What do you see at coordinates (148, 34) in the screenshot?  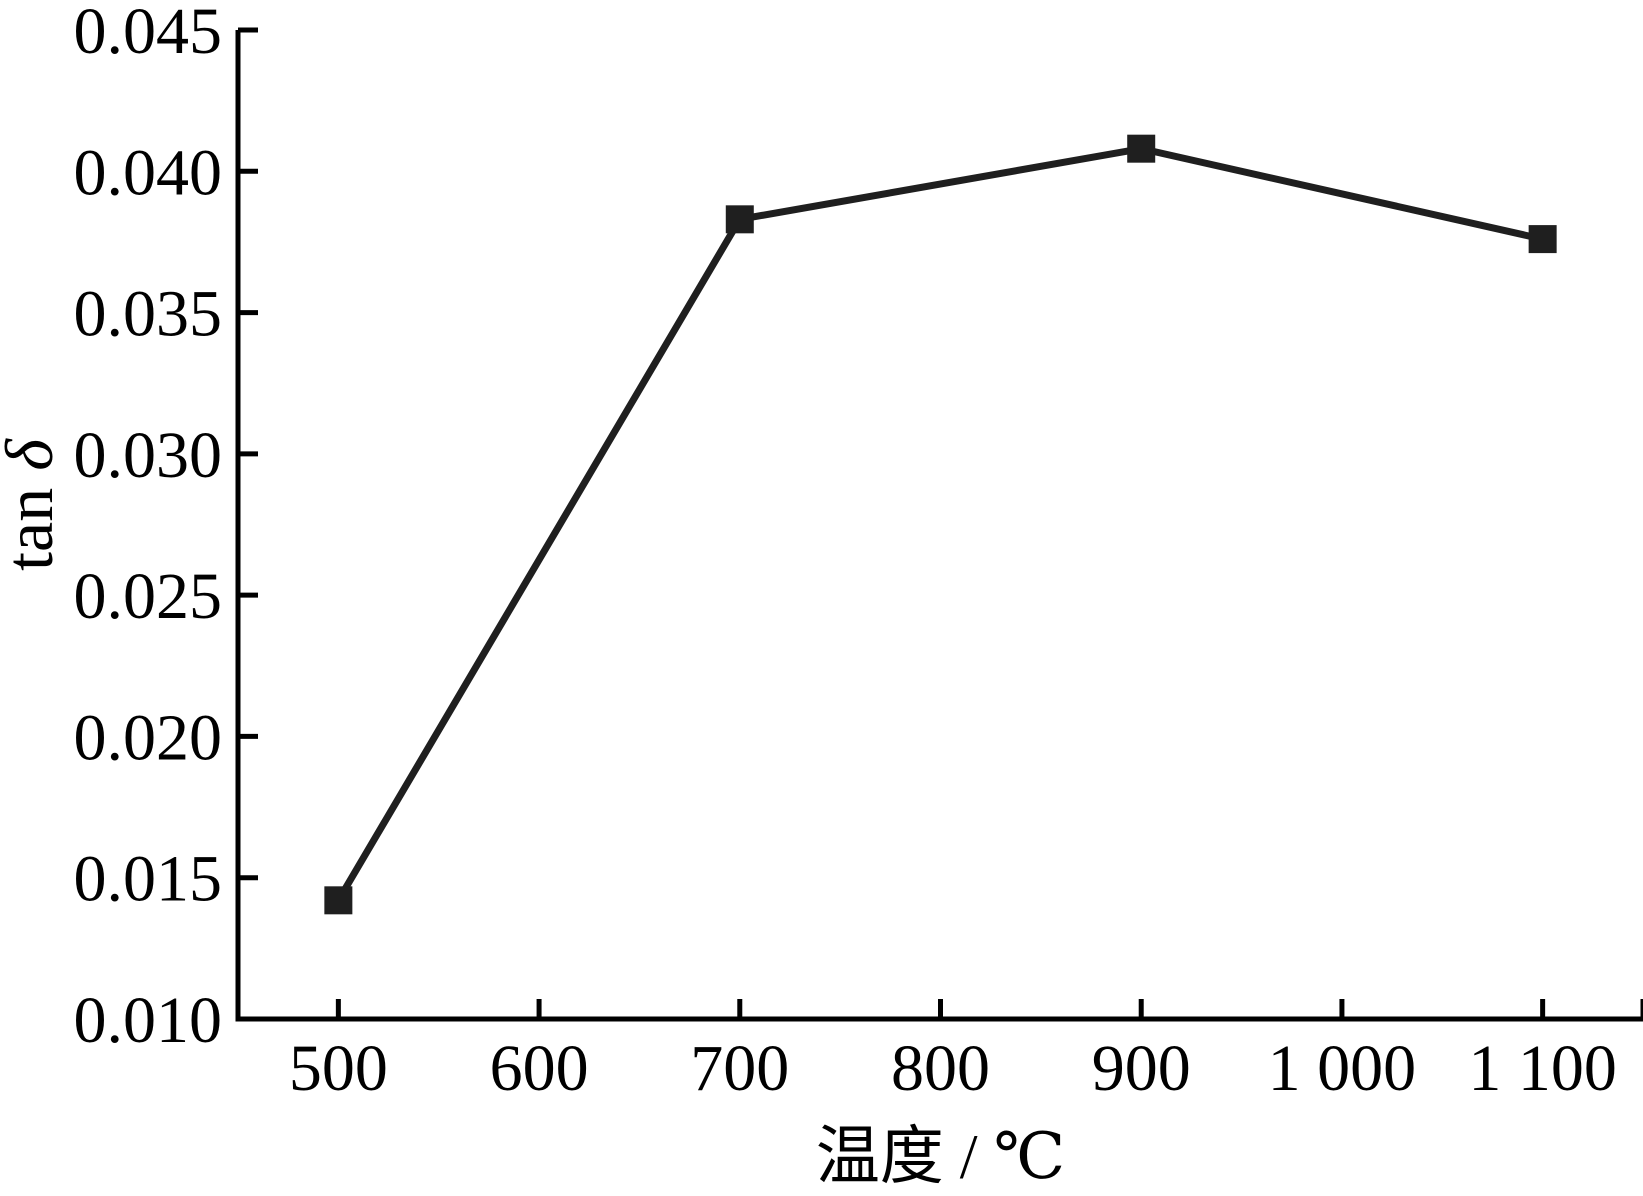 I see `y-tick-label: 0.045` at bounding box center [148, 34].